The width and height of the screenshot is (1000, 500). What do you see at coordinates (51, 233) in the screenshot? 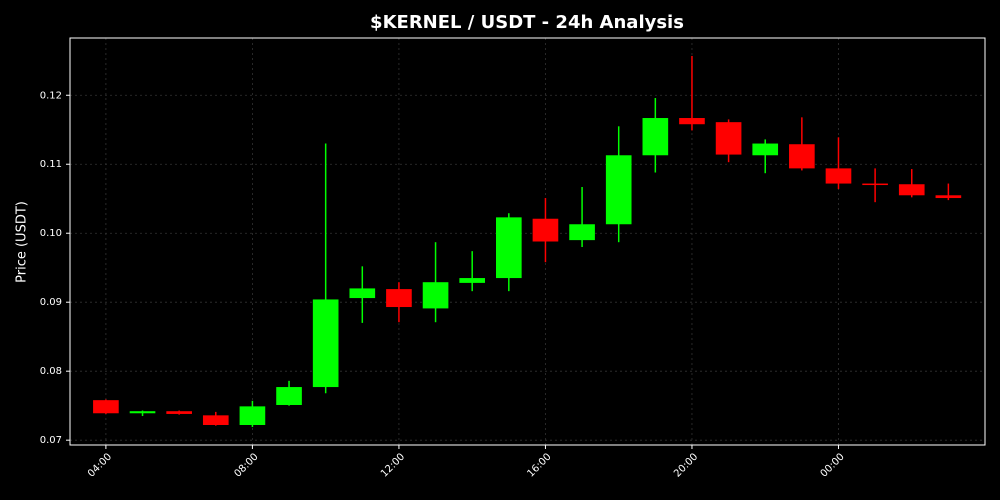
I see `y-tick-label: 0.10` at bounding box center [51, 233].